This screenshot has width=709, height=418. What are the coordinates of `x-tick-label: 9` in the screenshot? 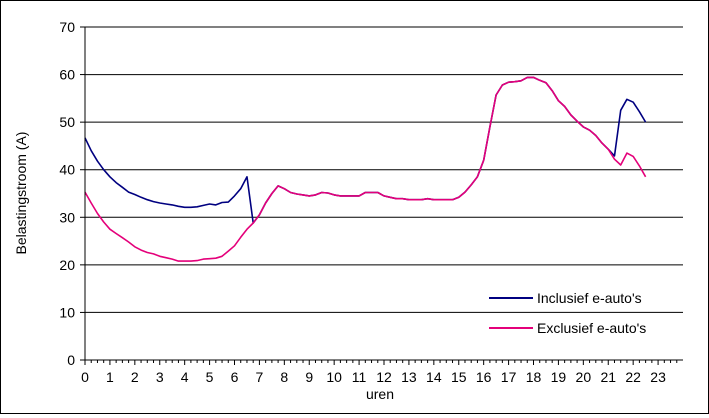 It's located at (309, 377).